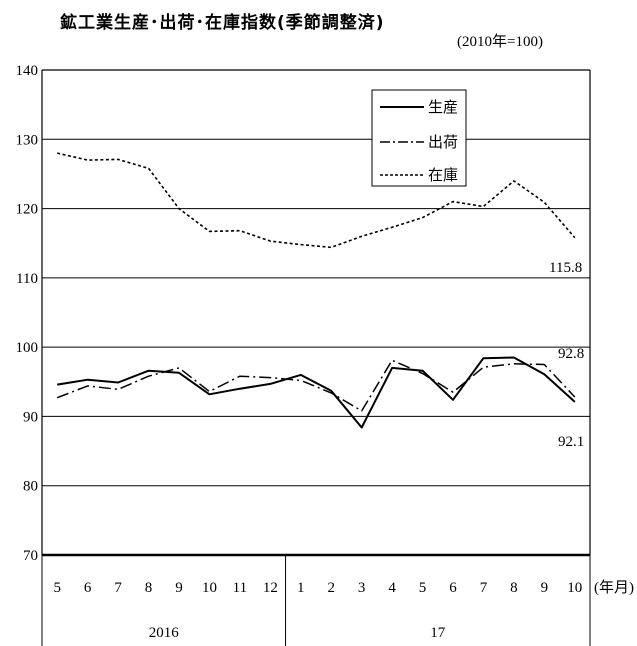 Image resolution: width=637 pixels, height=646 pixels. What do you see at coordinates (30, 417) in the screenshot?
I see `y-tick-label: 90` at bounding box center [30, 417].